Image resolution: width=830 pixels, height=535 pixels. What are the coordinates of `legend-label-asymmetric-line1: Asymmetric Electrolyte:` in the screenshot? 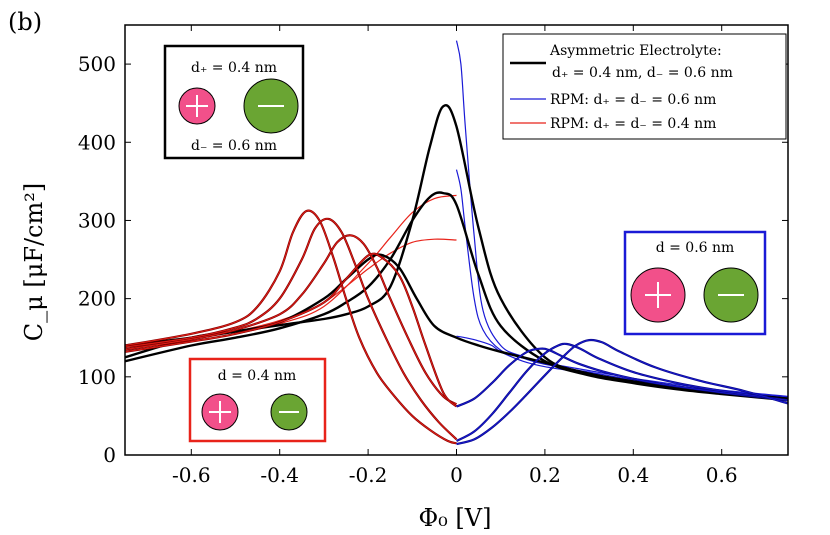 It's located at (635, 51).